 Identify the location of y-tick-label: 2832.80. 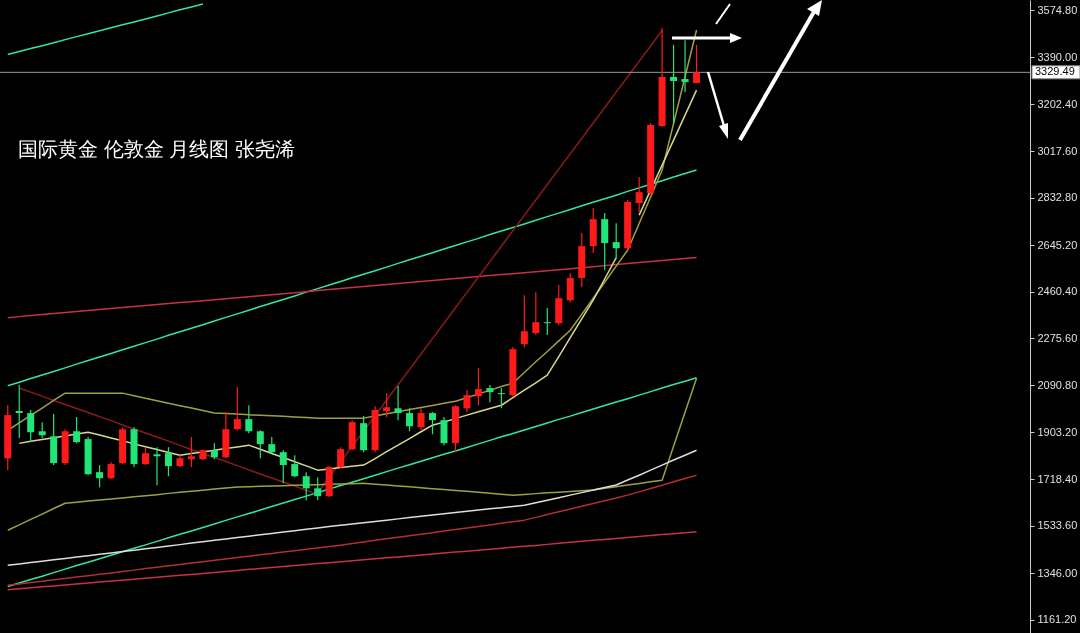
(1057, 197).